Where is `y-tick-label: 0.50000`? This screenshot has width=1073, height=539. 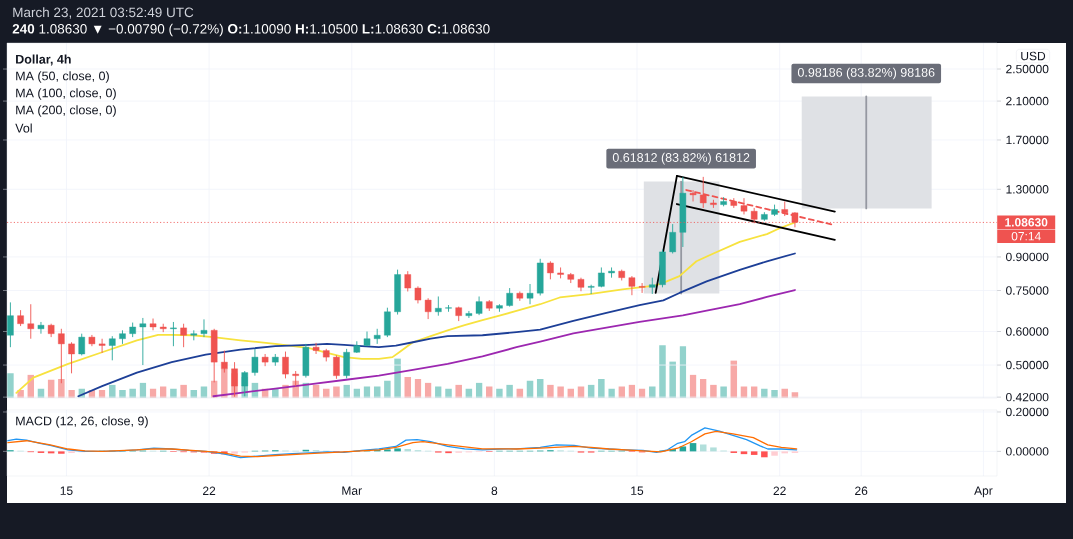 y-tick-label: 0.50000 is located at coordinates (1027, 365).